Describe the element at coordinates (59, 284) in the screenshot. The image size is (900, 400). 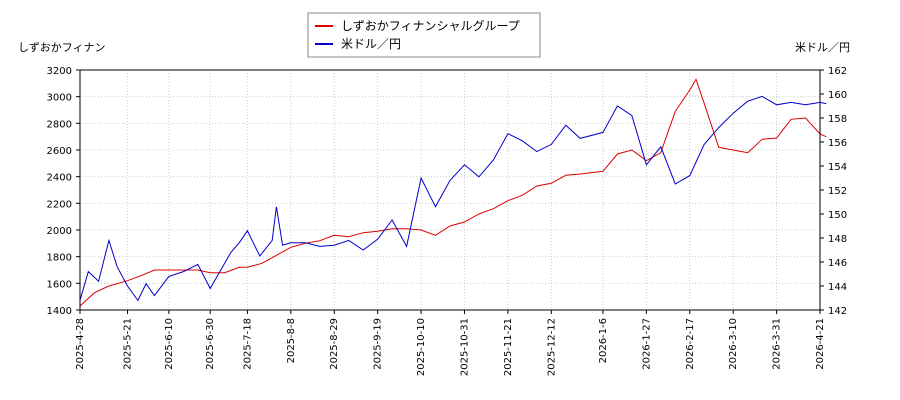
I see `left-tick-label: 1600` at that location.